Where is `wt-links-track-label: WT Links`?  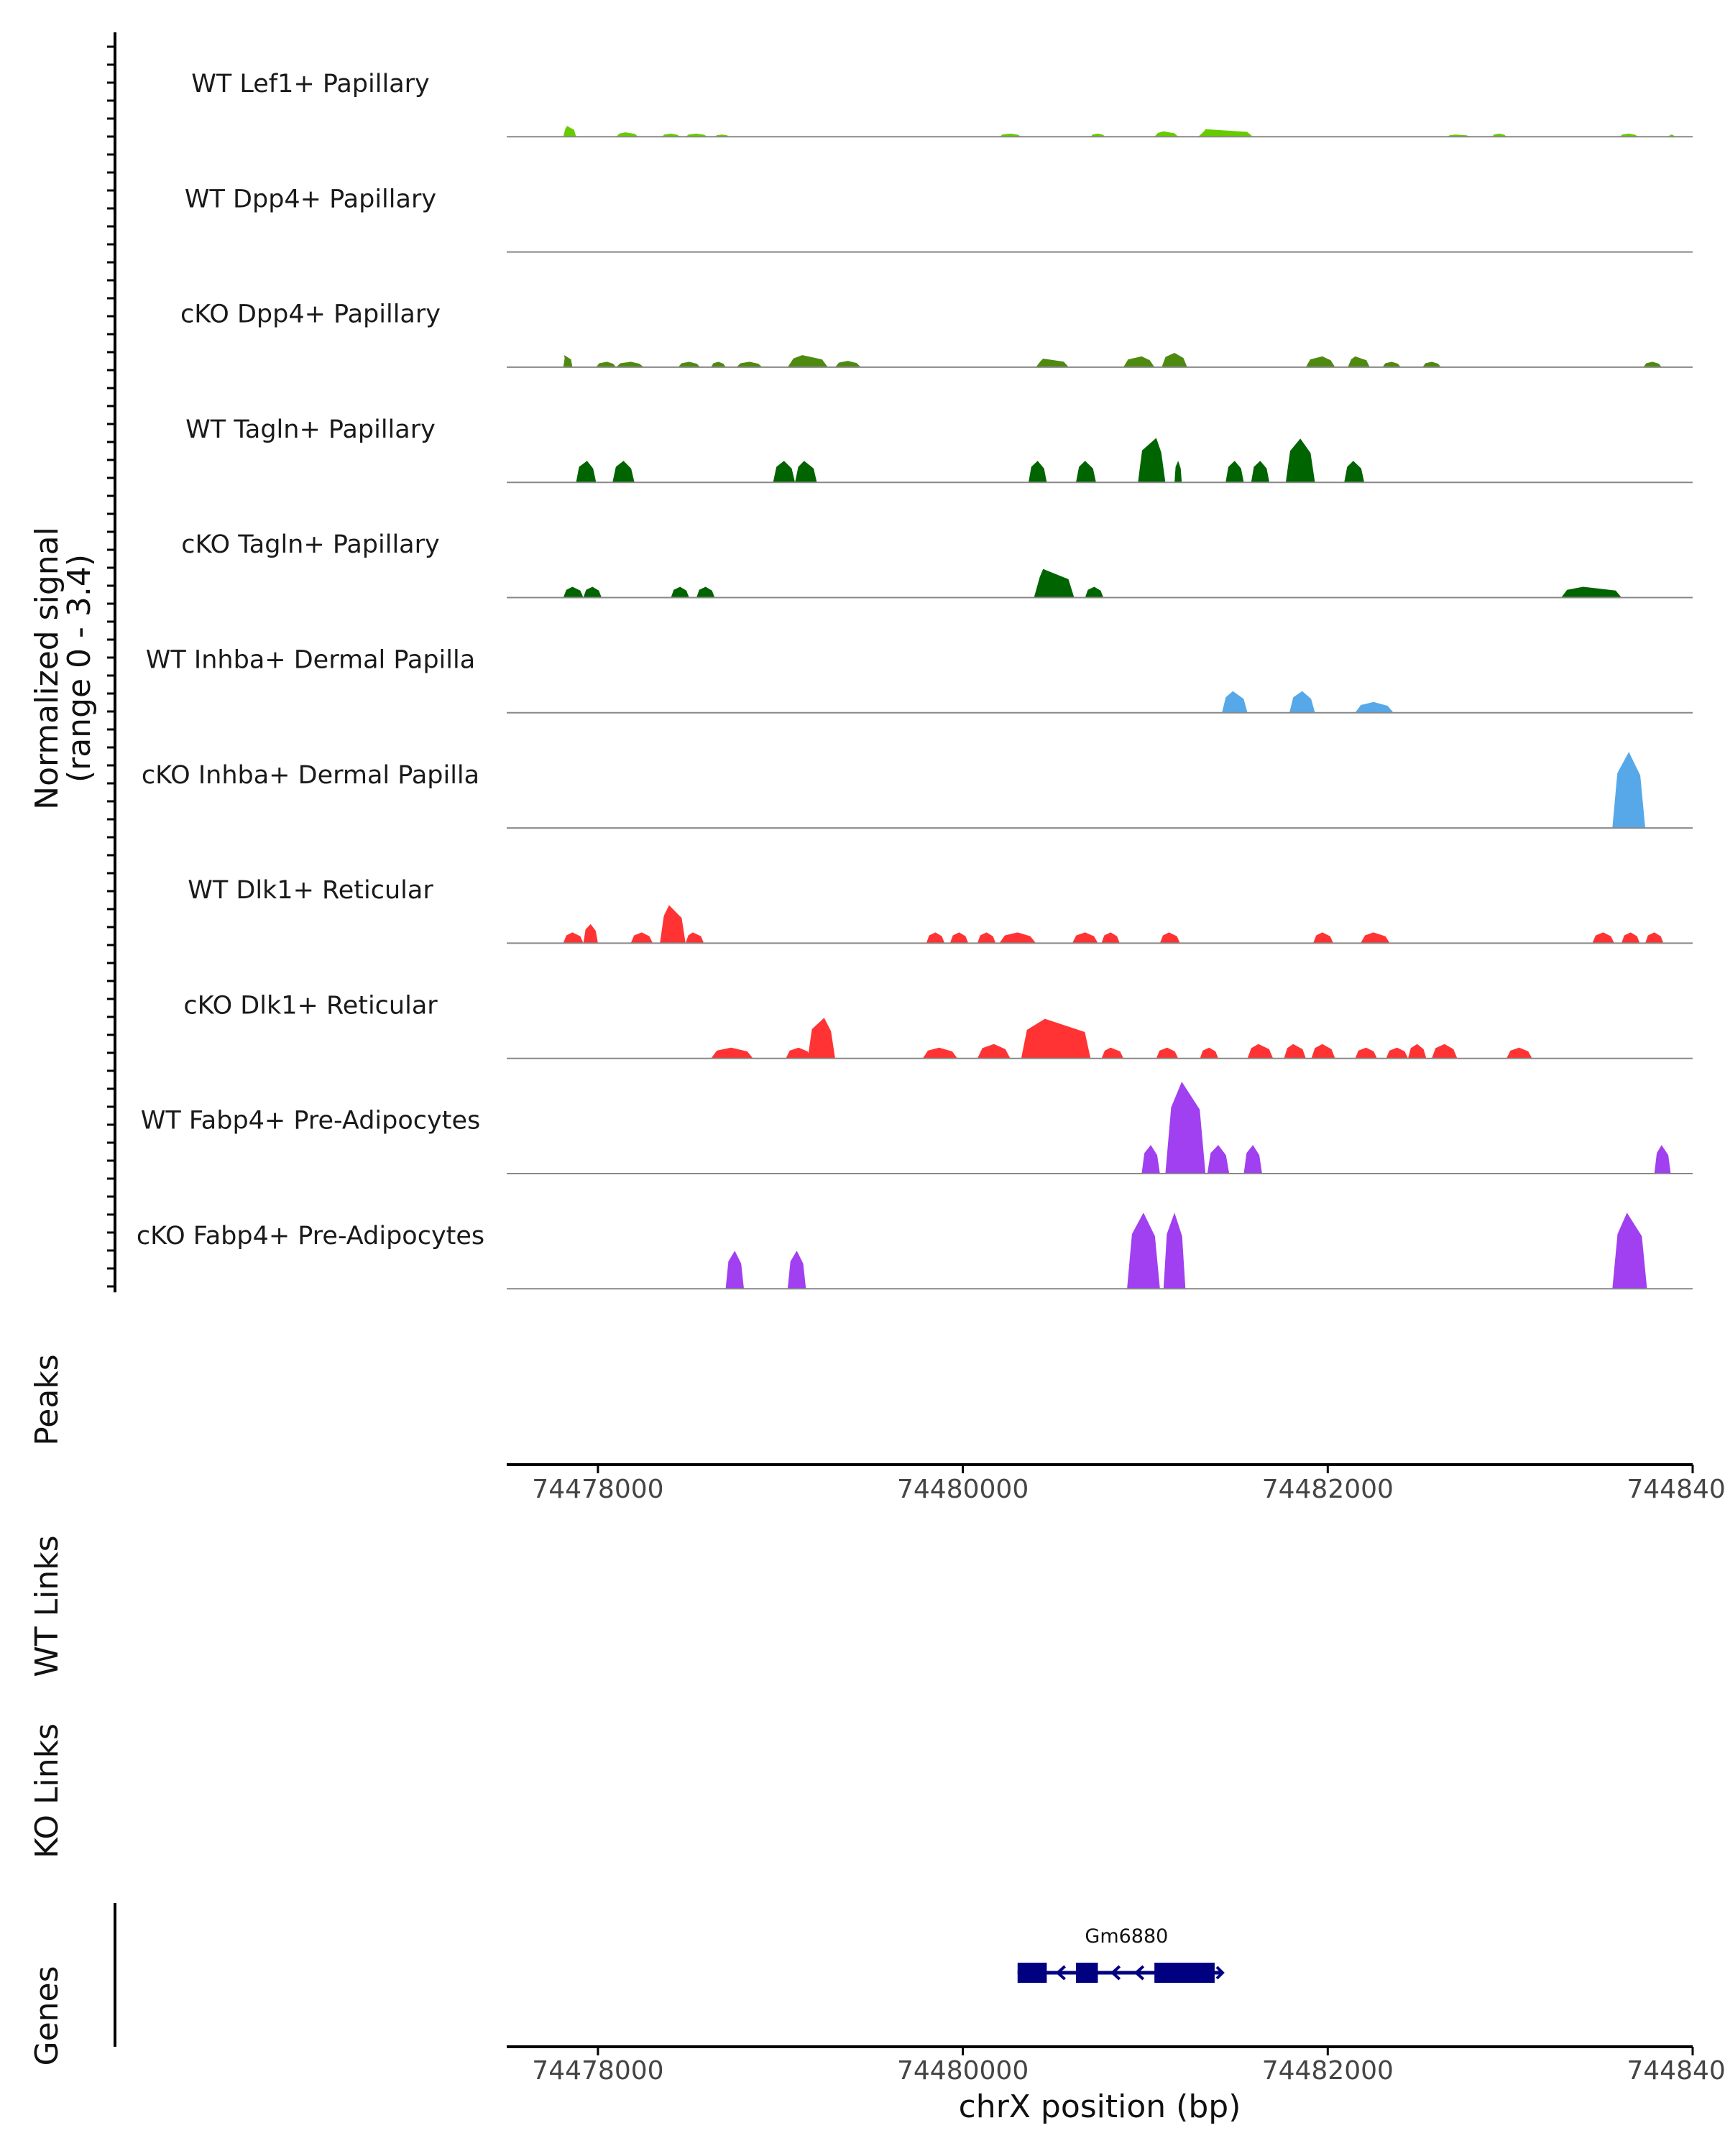
wt-links-track-label: WT Links is located at coordinates (47, 1606).